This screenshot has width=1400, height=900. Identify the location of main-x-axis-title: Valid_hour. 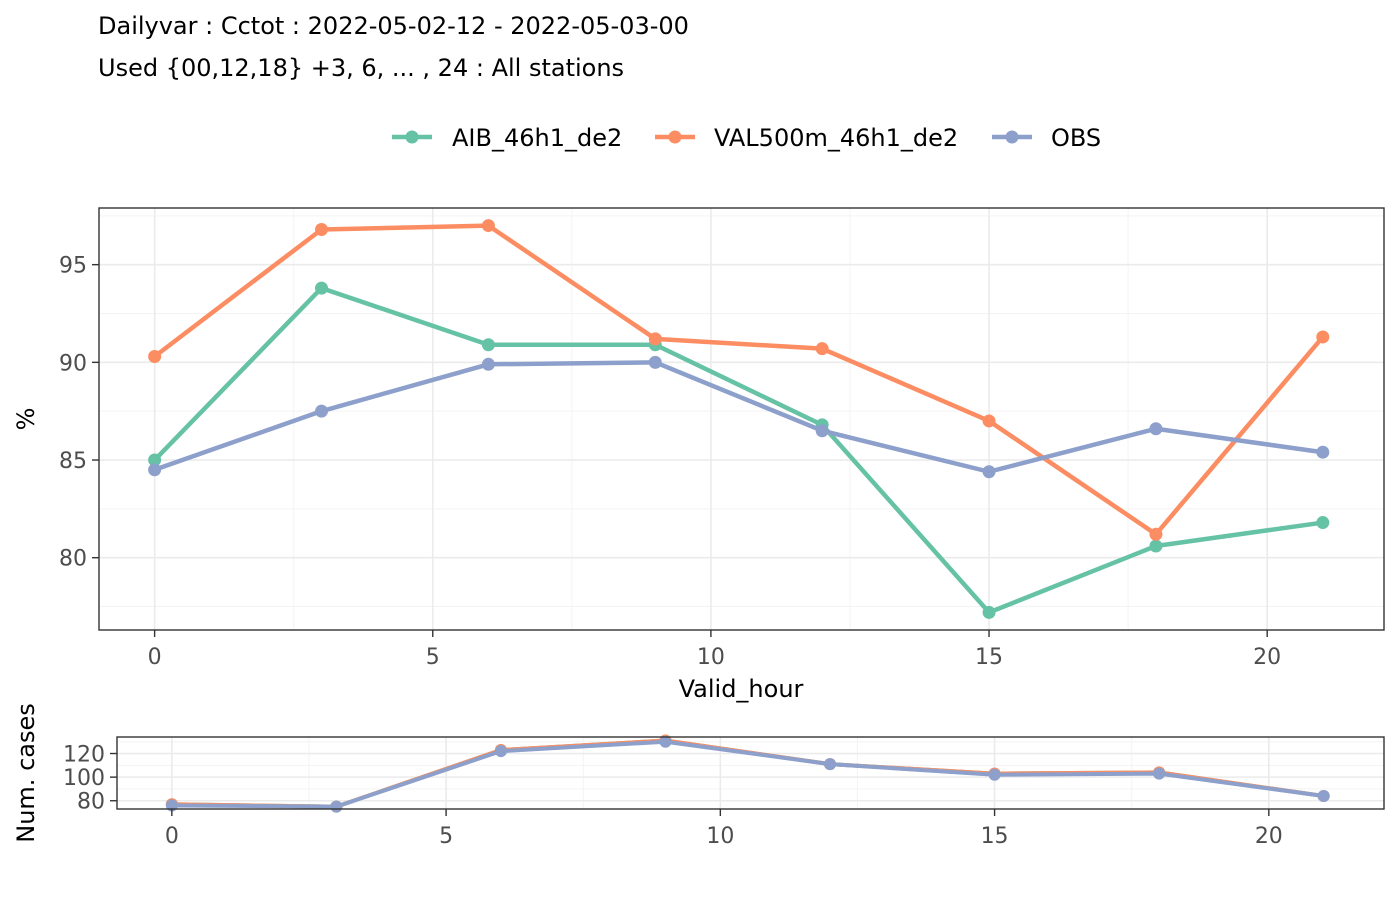
(741, 689).